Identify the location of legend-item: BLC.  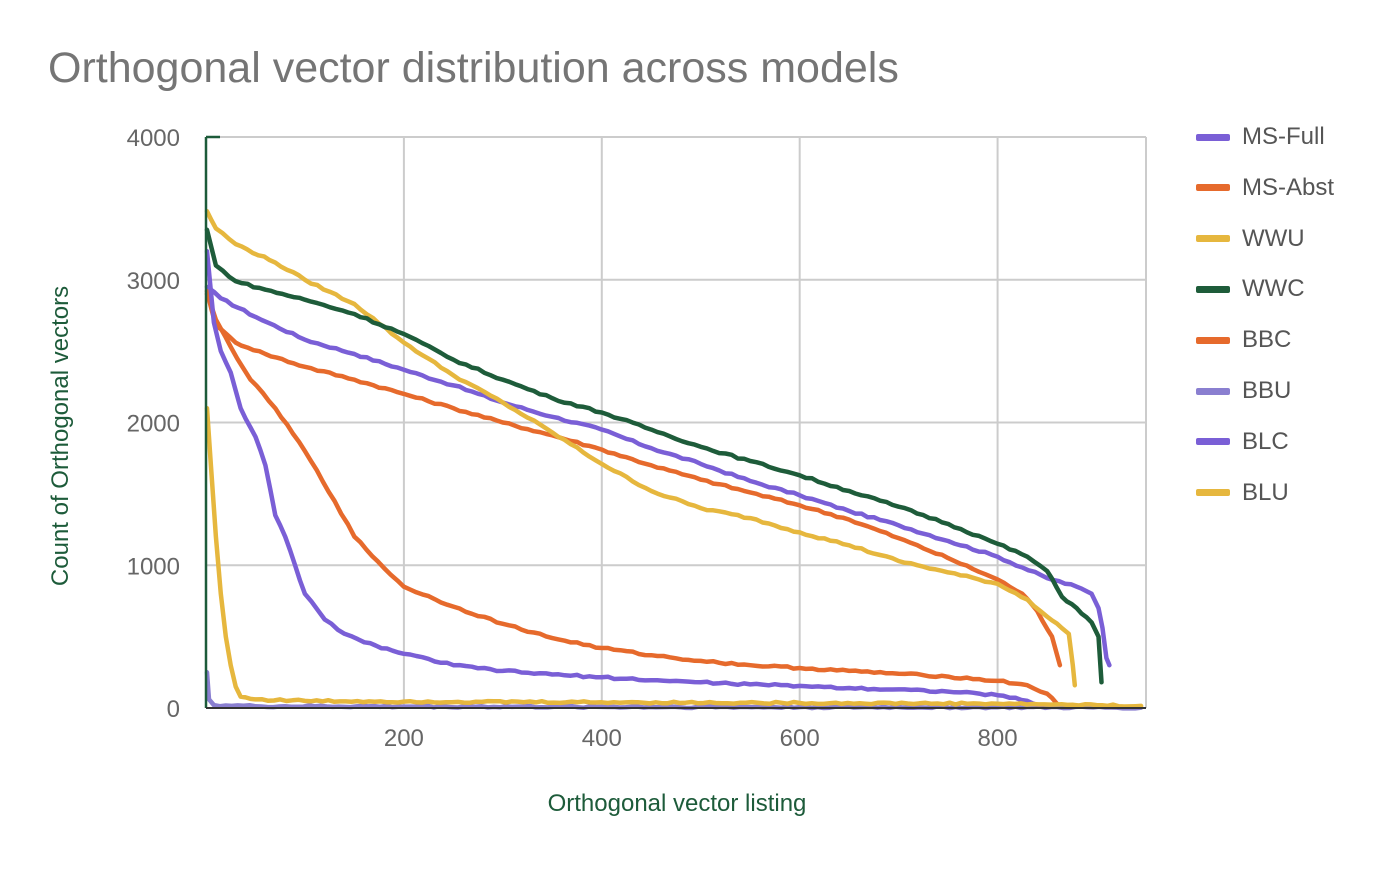
(1242, 442).